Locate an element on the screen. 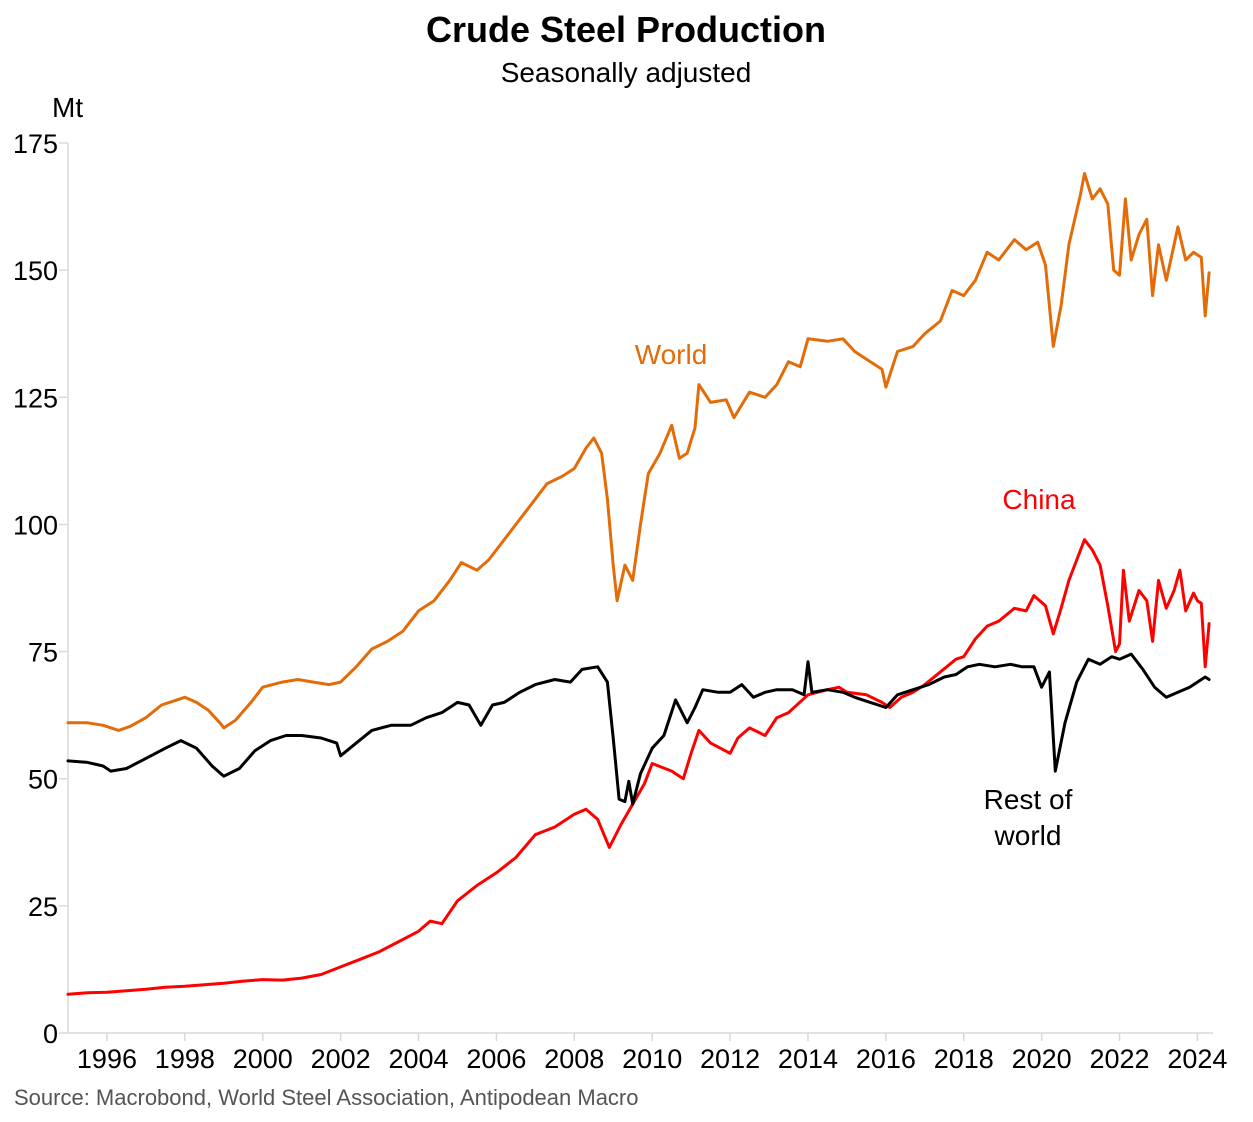 This screenshot has height=1122, width=1253. x-tick-label: 2004 is located at coordinates (418, 1059).